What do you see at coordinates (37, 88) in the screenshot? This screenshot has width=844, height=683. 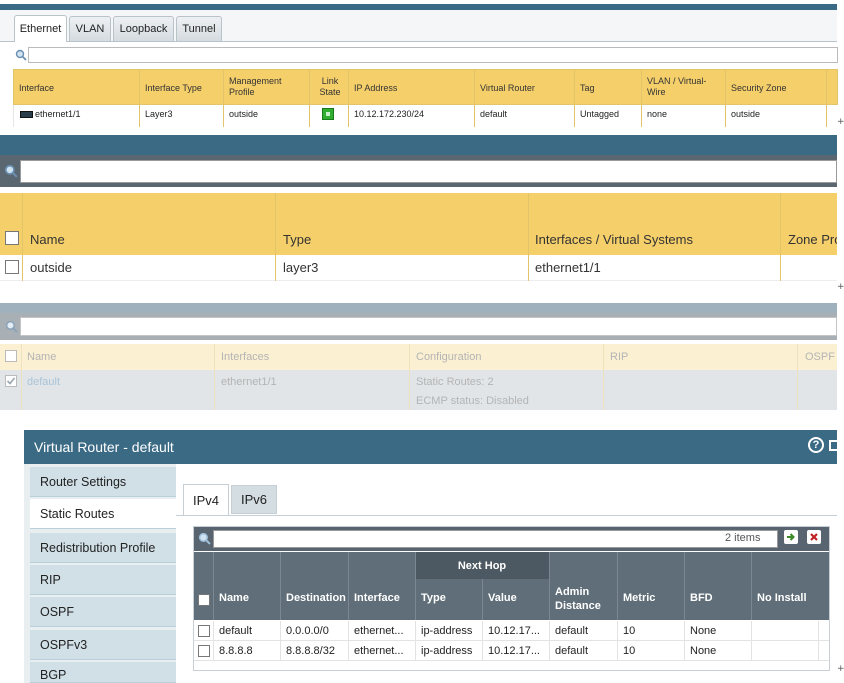 I see `col-interface: Interface` at bounding box center [37, 88].